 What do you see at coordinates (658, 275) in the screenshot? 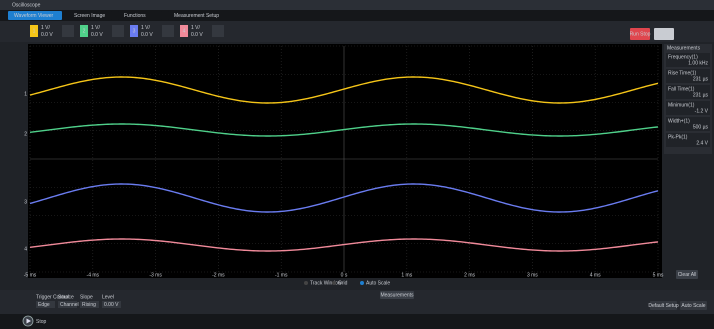
I see `time-label: 5 ms` at bounding box center [658, 275].